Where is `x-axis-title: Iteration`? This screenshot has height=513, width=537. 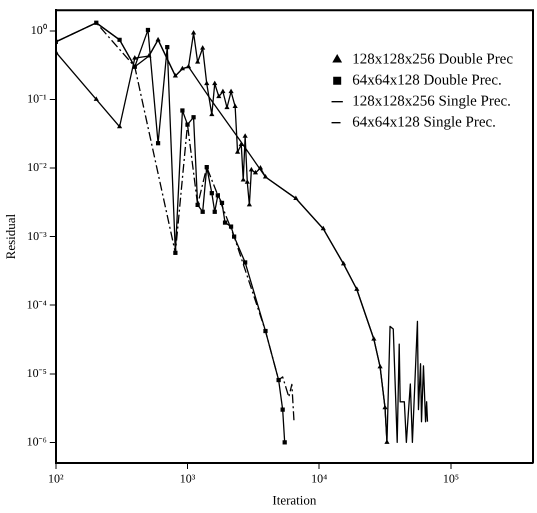 x-axis-title: Iteration is located at coordinates (294, 500).